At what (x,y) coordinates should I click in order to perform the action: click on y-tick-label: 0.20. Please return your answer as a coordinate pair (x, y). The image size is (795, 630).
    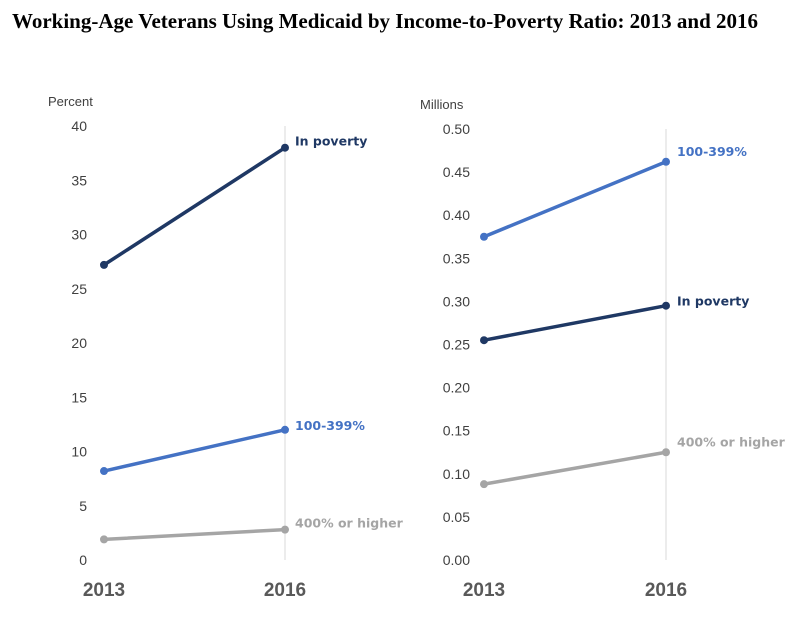
    Looking at the image, I should click on (456, 388).